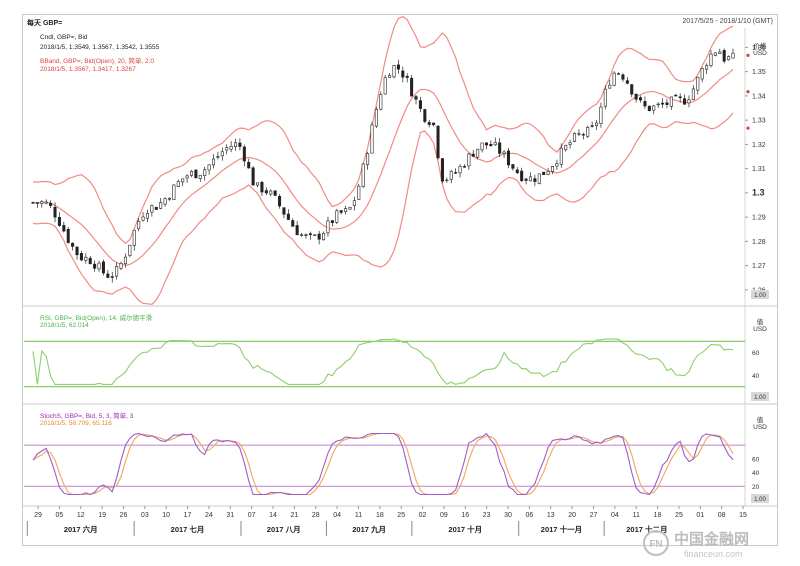  I want to click on price-legend-1: Cndl, GBP=, Bid, so click(64, 37).